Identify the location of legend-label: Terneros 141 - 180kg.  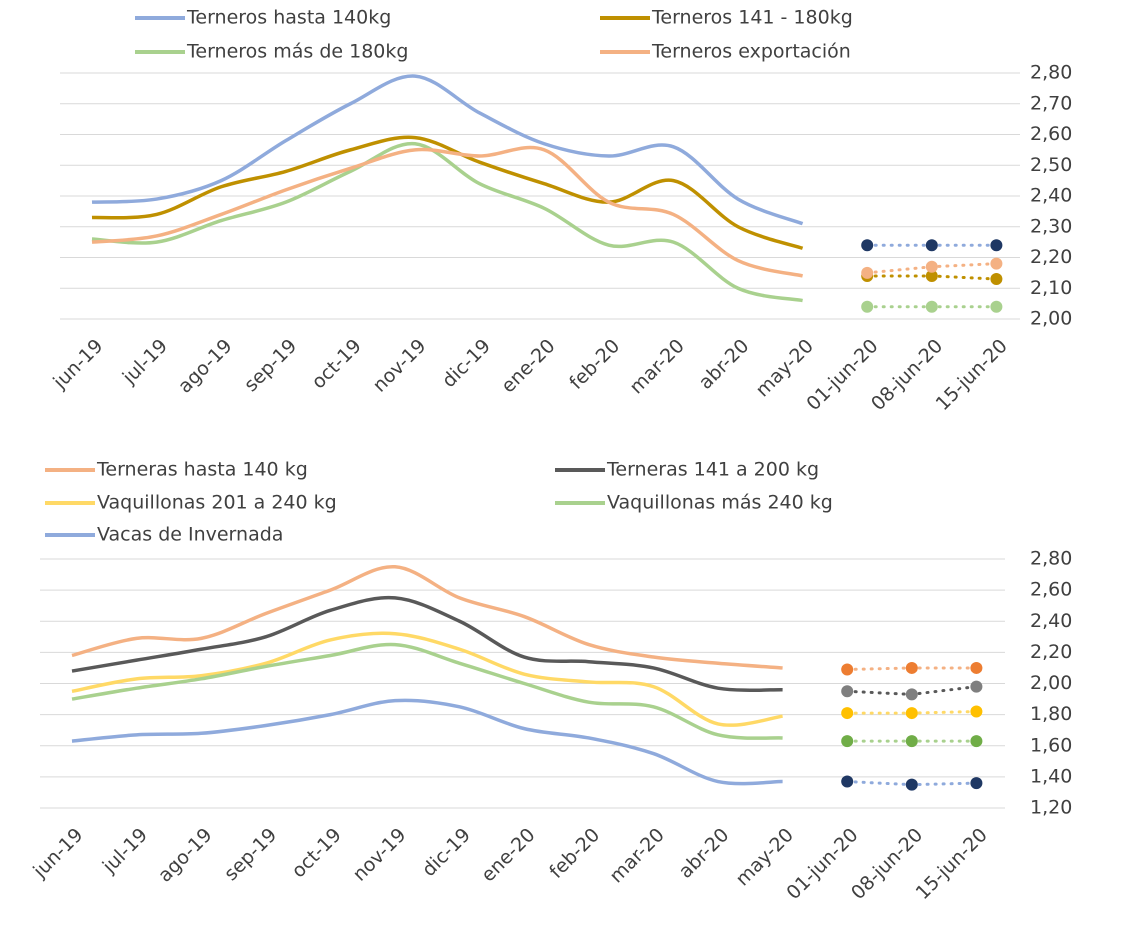
(752, 18).